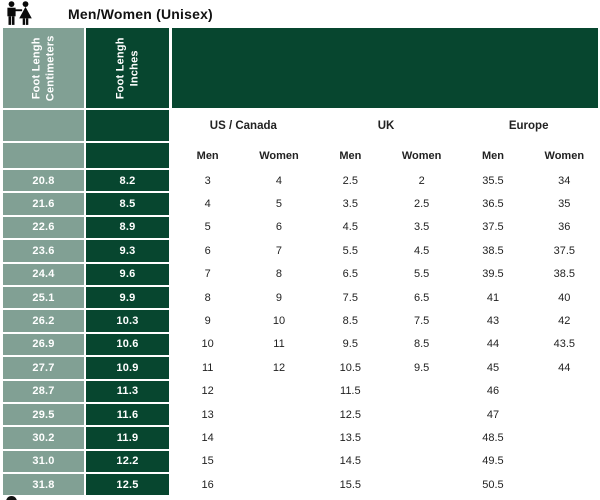 The height and width of the screenshot is (500, 600). What do you see at coordinates (350, 204) in the screenshot?
I see `uk-men-cell: 3.5` at bounding box center [350, 204].